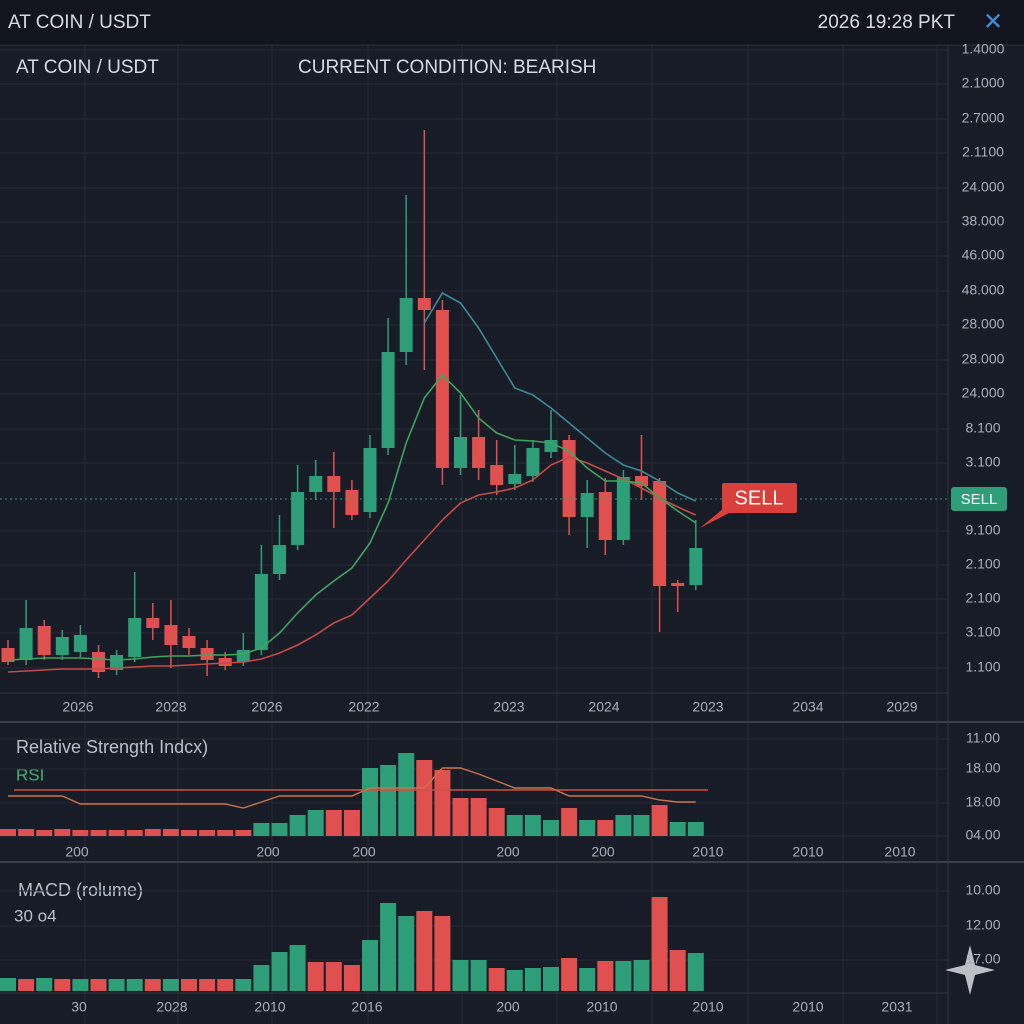  What do you see at coordinates (560, 396) in the screenshot?
I see `ma-line` at bounding box center [560, 396].